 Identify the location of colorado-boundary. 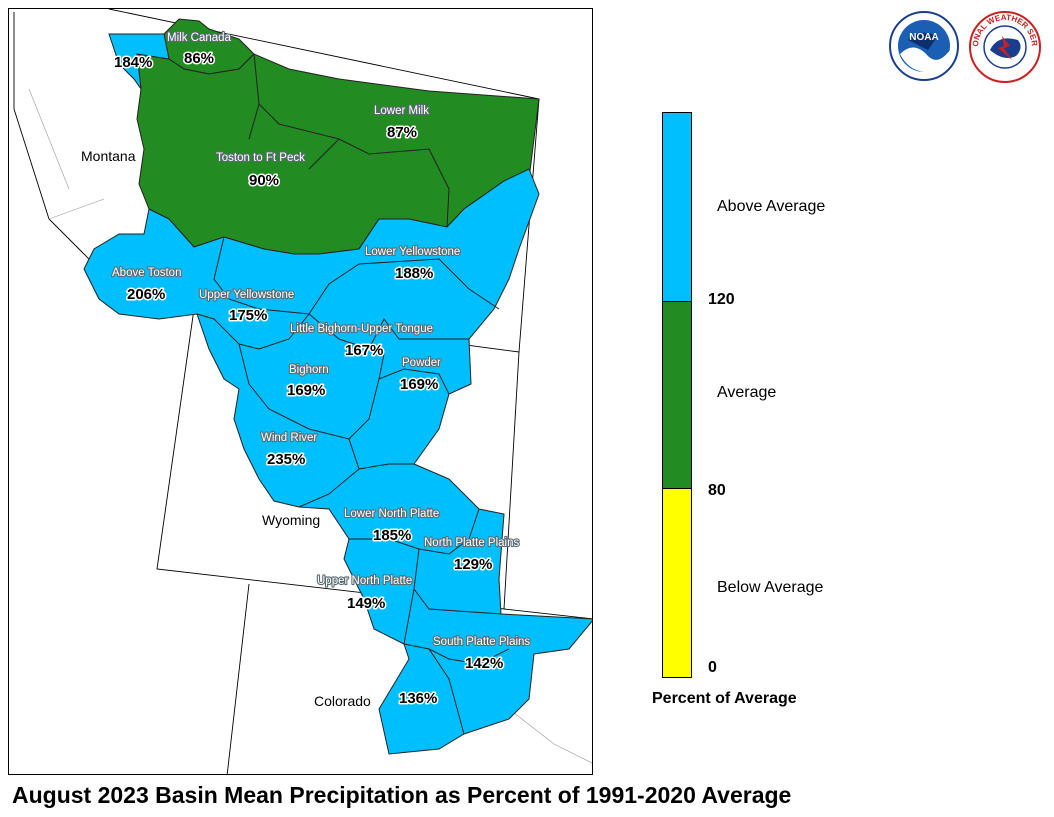
(409, 678).